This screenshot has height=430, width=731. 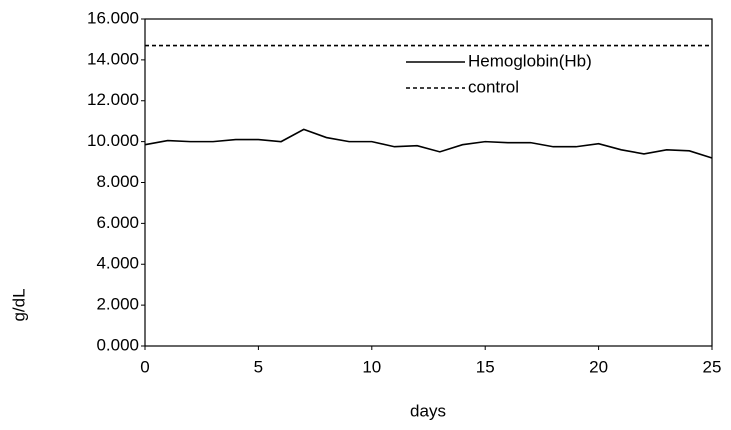 I want to click on x-tick-label: 0, so click(x=144, y=366).